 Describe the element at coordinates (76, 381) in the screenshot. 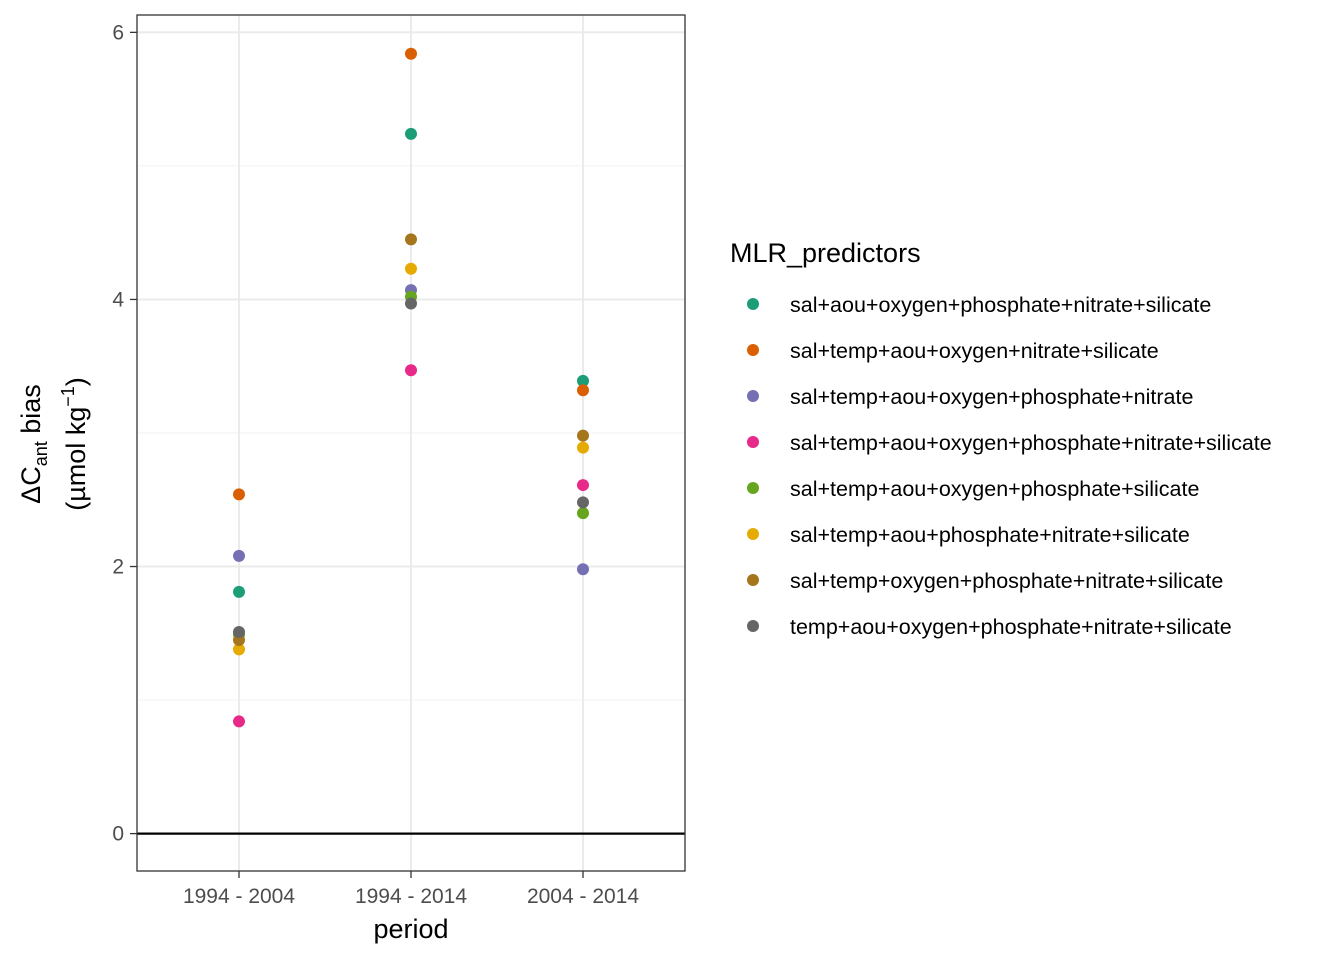

I see `y-axis-unit-close: )` at that location.